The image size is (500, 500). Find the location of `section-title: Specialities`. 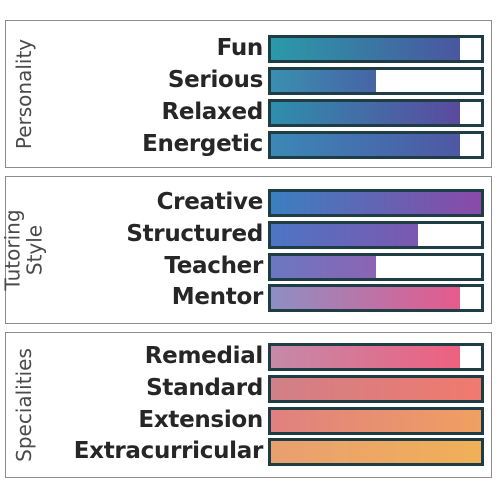

section-title: Specialities is located at coordinates (24, 405).